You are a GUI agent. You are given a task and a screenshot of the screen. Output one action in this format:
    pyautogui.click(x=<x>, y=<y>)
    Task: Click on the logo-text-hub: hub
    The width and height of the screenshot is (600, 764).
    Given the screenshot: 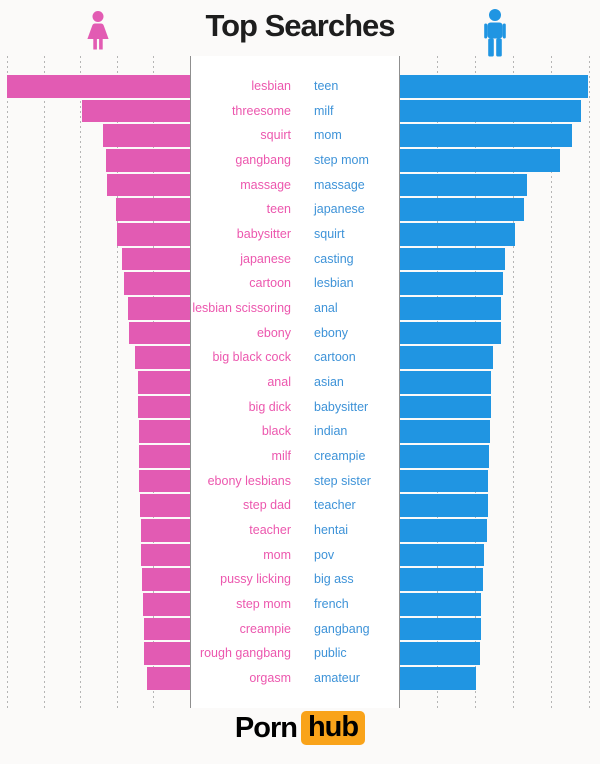 What is the action you would take?
    pyautogui.click(x=333, y=728)
    